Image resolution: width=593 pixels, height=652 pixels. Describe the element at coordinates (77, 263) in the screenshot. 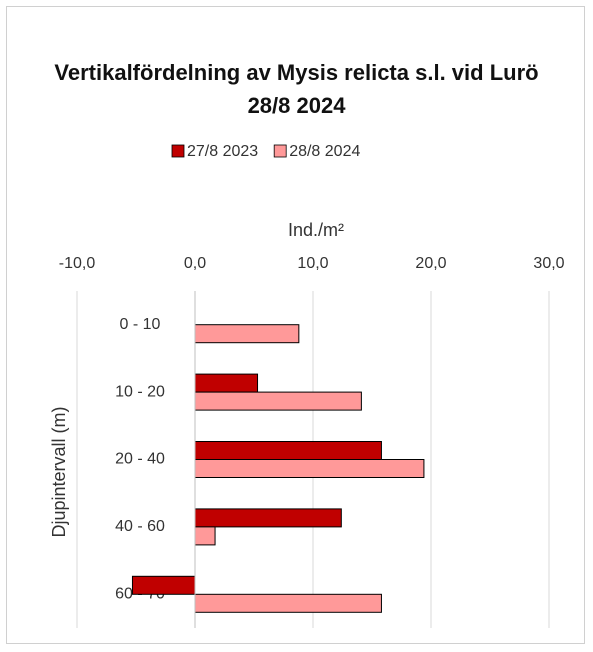

I see `x-tick-label: -10,0` at that location.